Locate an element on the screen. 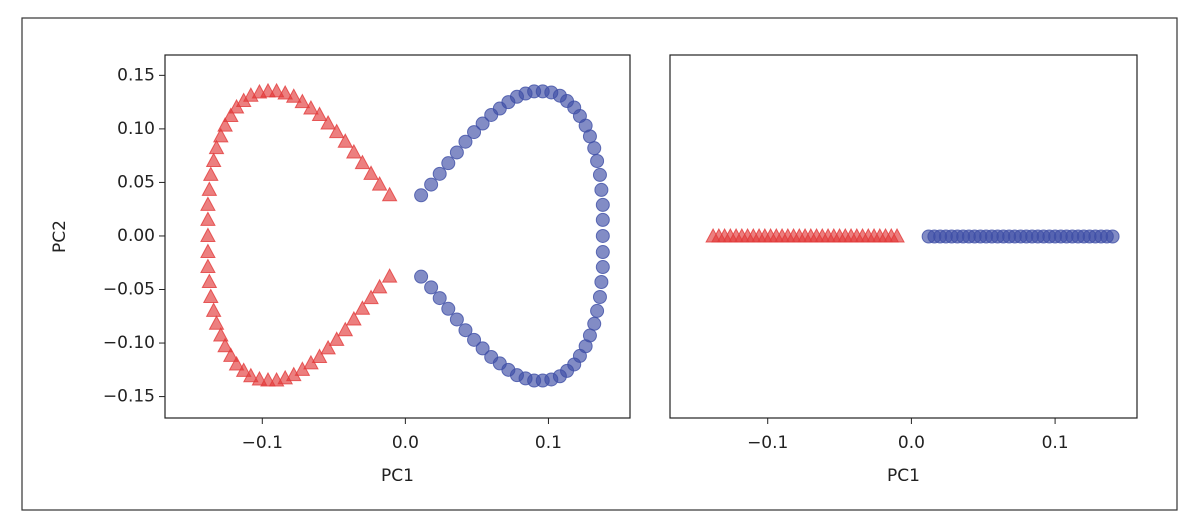  y-tick-label: 0.10 is located at coordinates (136, 129).